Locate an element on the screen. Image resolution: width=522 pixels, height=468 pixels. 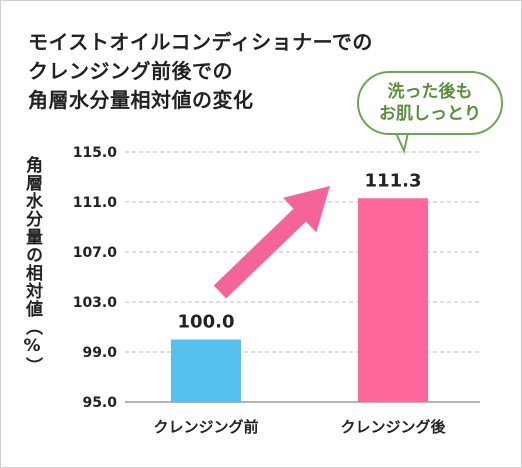
category-label: クレンジング後 is located at coordinates (393, 427).